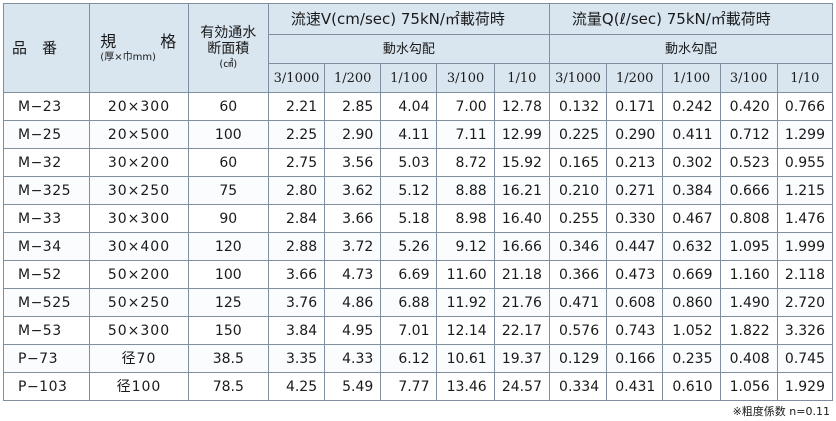  What do you see at coordinates (805, 274) in the screenshot?
I see `flow-cell: 2.118` at bounding box center [805, 274].